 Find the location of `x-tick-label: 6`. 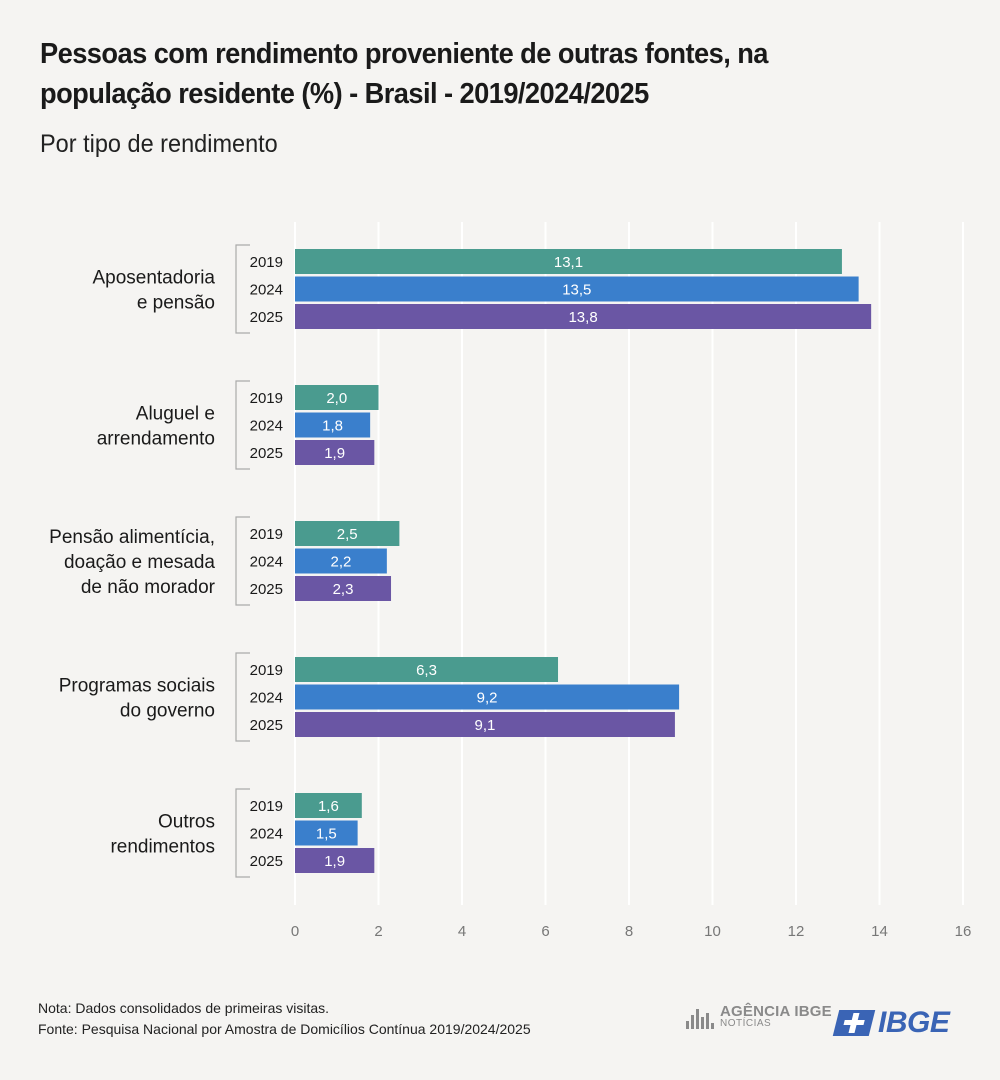

x-tick-label: 6 is located at coordinates (545, 931).